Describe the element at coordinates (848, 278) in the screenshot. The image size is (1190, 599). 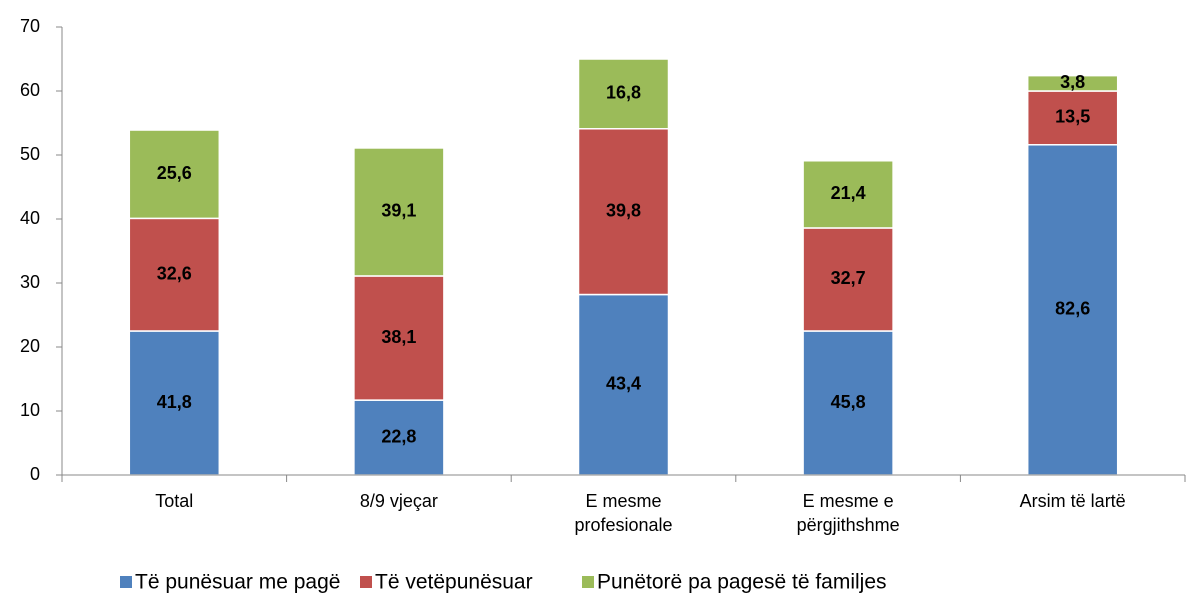
I see `data-label: 32,7` at that location.